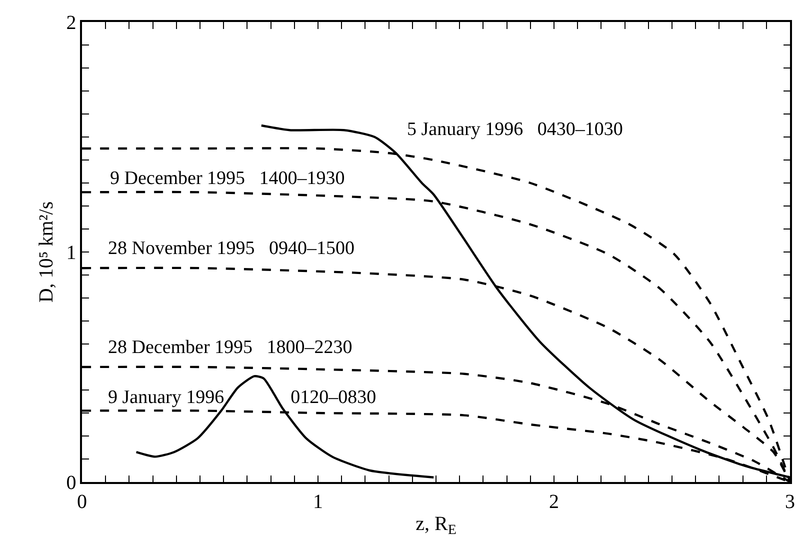  Describe the element at coordinates (46, 252) in the screenshot. I see `y-axis-title: D, 10⁵ km²/s` at that location.